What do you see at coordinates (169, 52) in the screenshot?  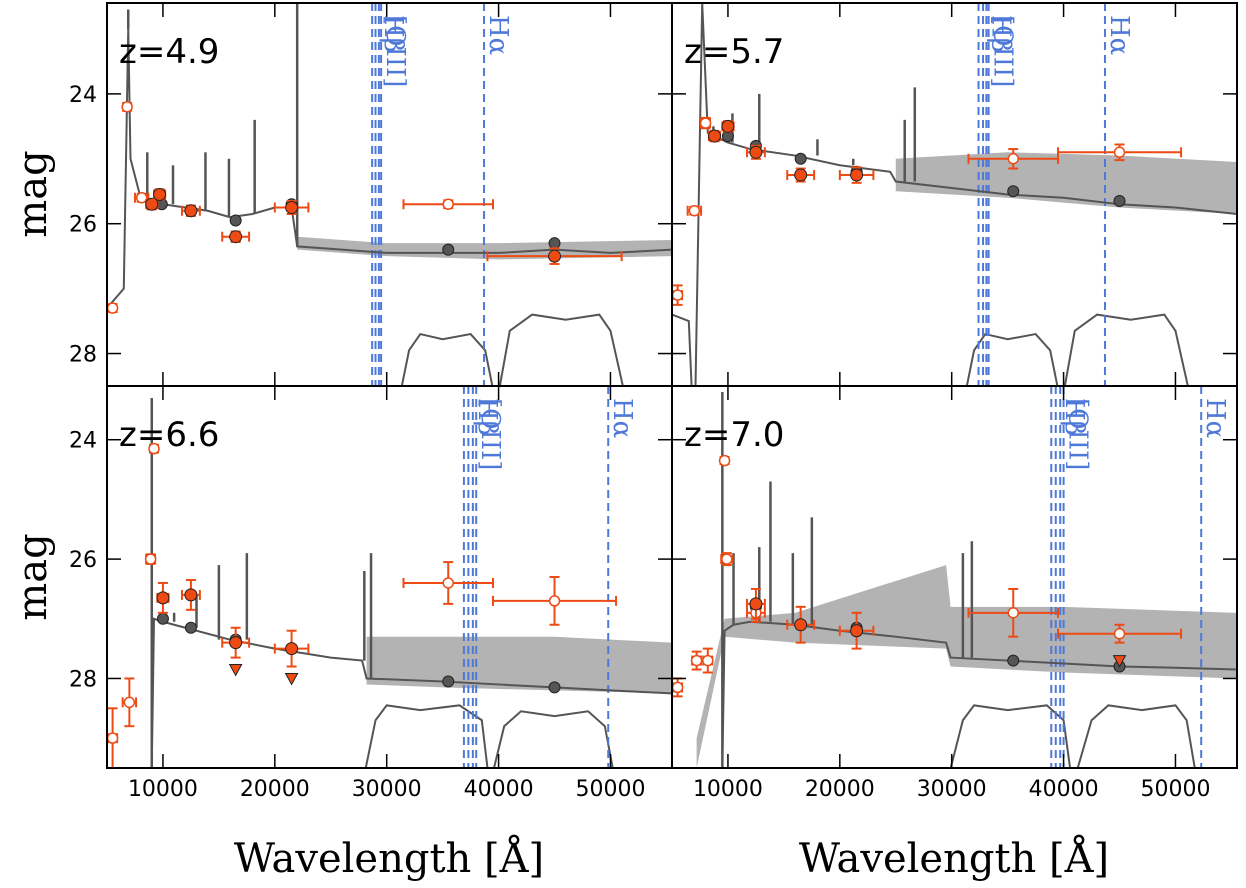 I see `panel-redshift-label: z=4.9` at bounding box center [169, 52].